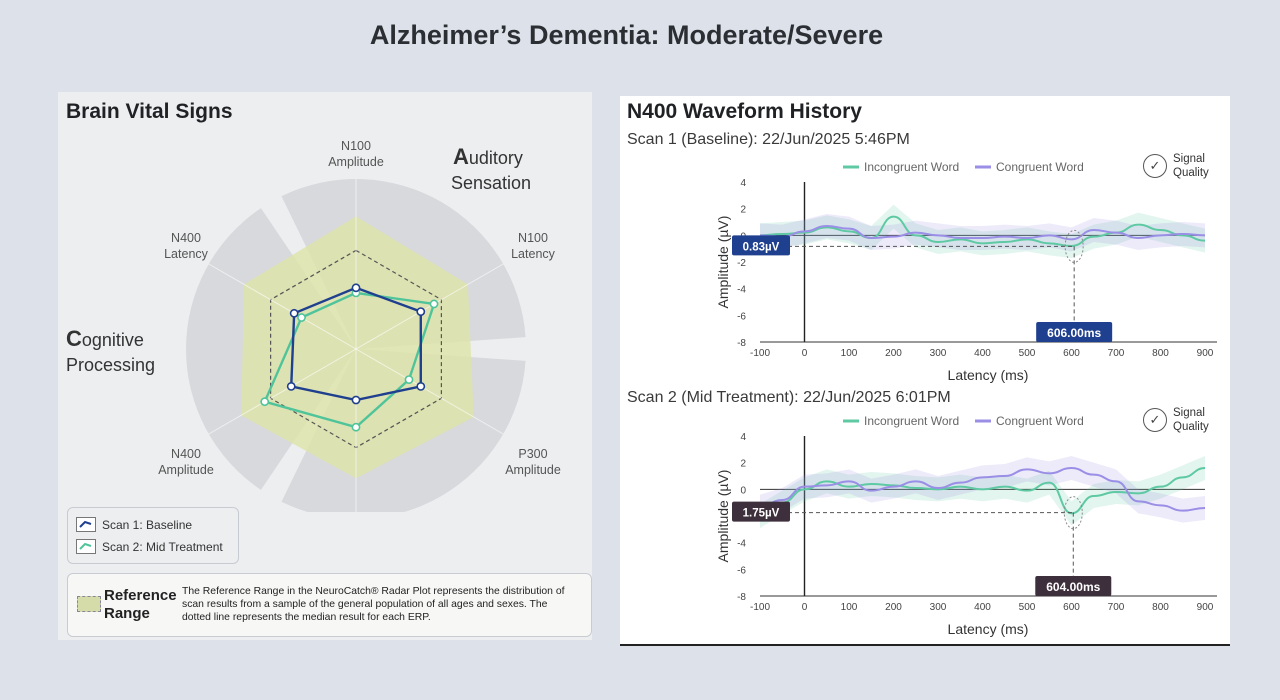 The image size is (1280, 700). Describe the element at coordinates (488, 156) in the screenshot. I see `sector-label: Auditory` at that location.